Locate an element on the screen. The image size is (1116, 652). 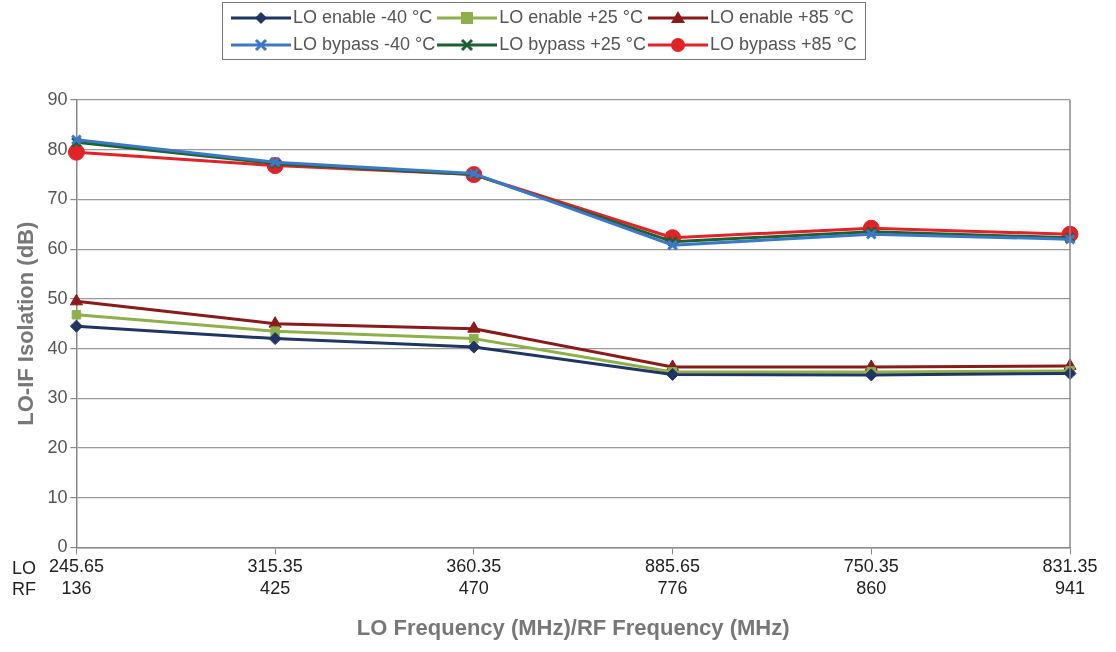
legend-label: LO bypass -40 °C is located at coordinates (364, 44).